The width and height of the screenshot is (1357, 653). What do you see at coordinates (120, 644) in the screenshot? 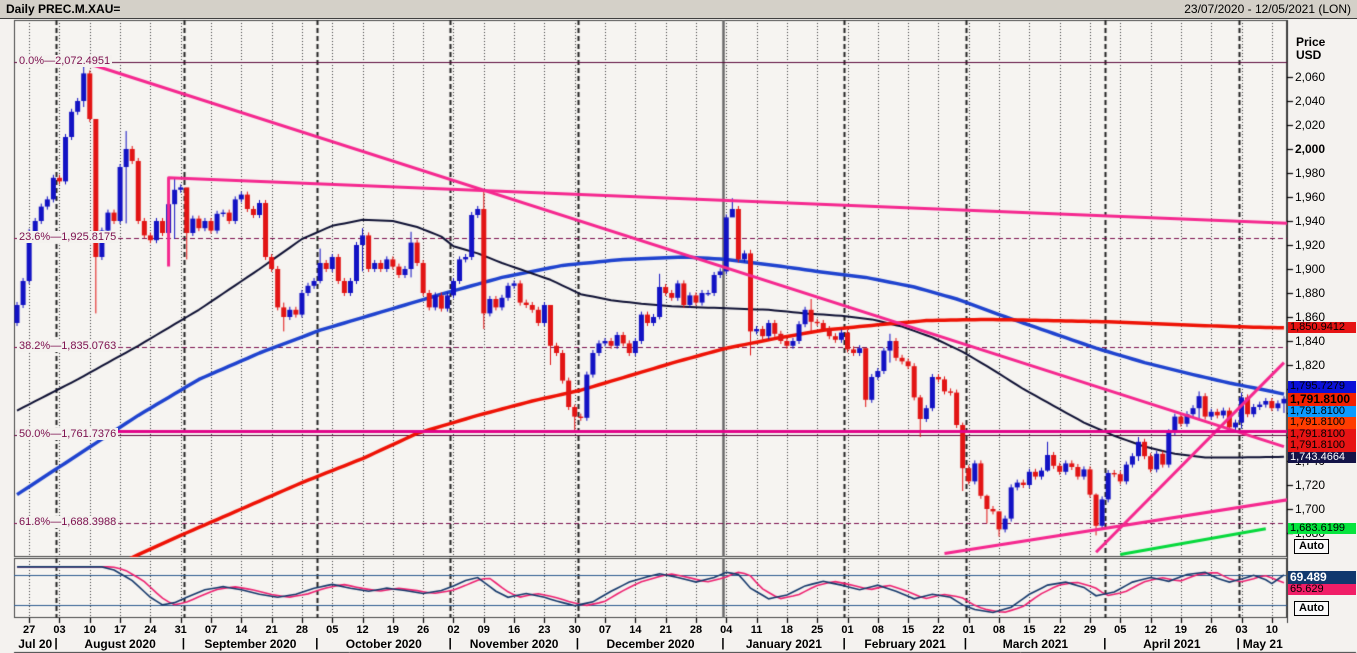
I see `month-label: August 2020` at bounding box center [120, 644].